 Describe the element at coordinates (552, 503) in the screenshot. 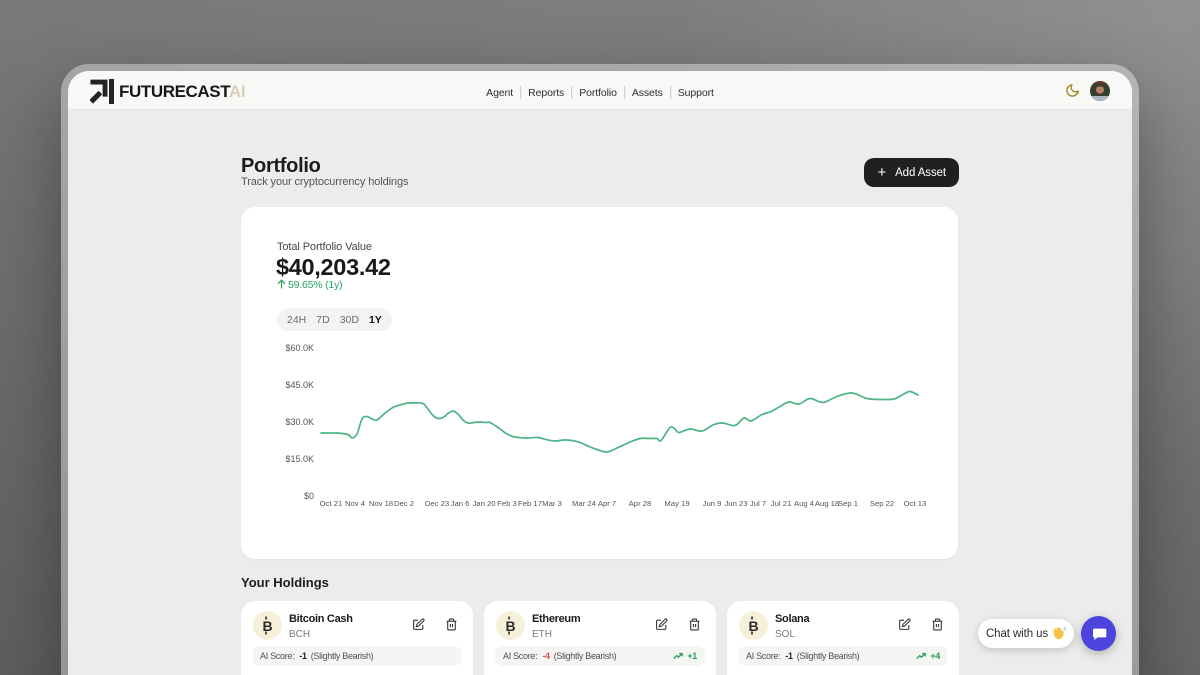

I see `svg-text: Mar 3` at that location.